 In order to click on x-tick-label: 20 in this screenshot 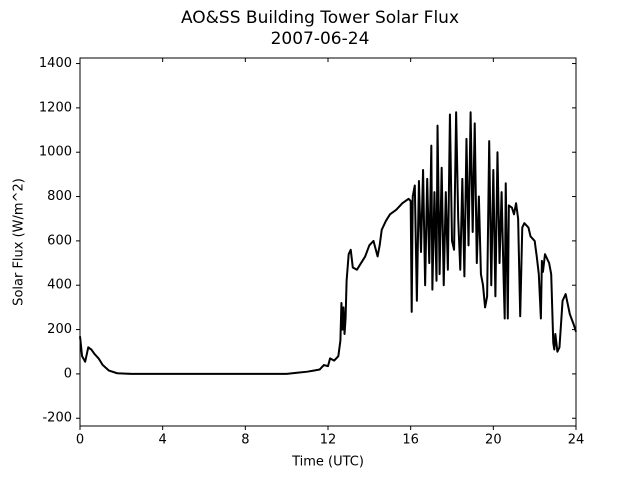, I will do `click(493, 440)`.